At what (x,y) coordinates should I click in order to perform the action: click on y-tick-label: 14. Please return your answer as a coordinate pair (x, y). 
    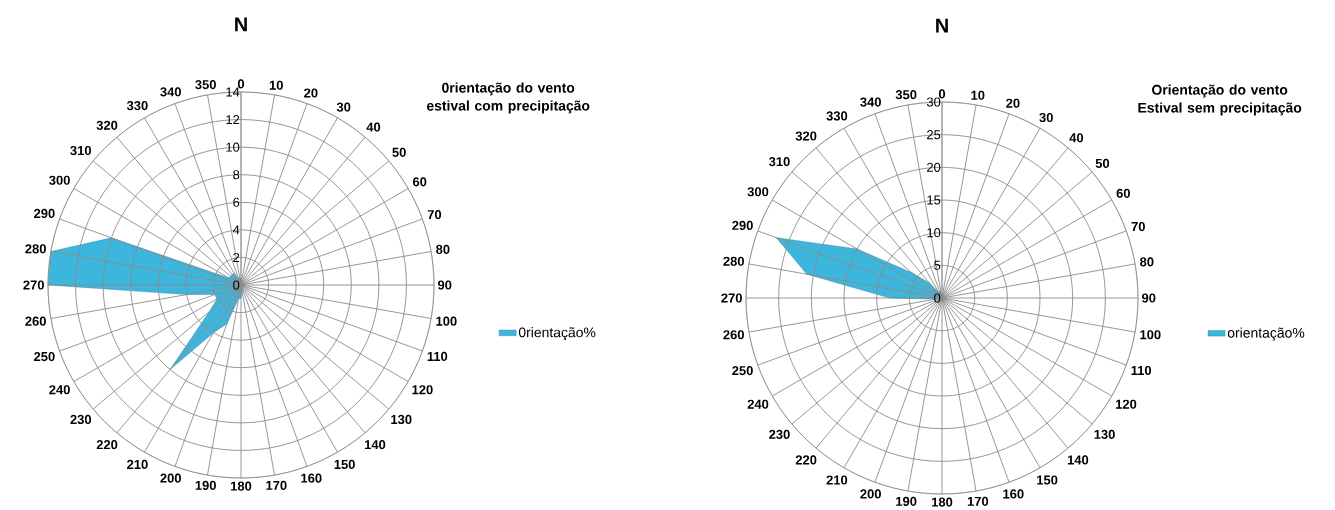
    Looking at the image, I should click on (233, 92).